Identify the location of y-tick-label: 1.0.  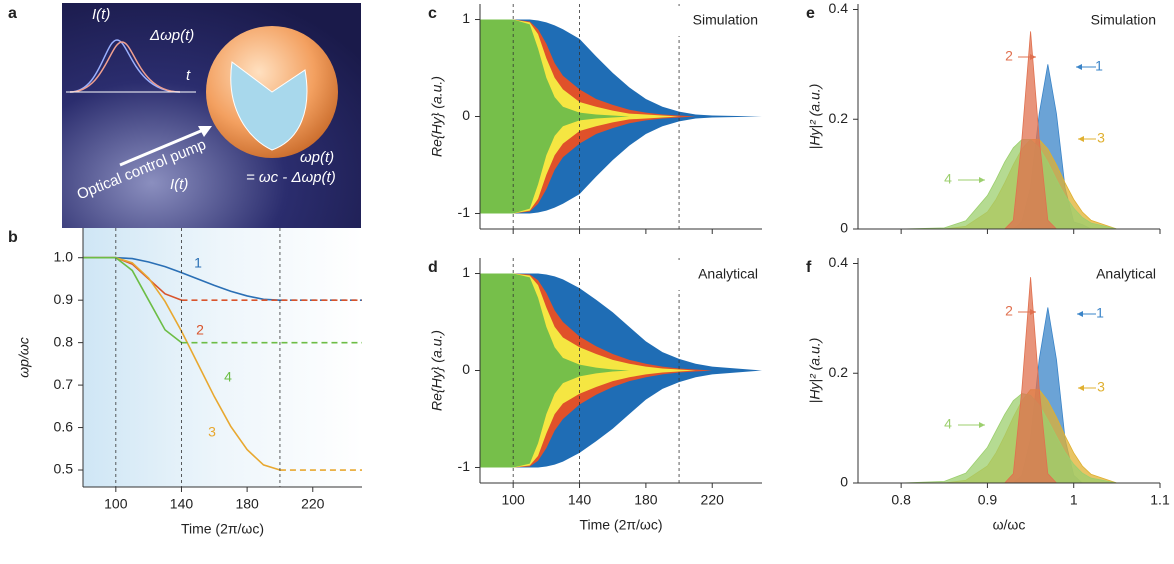
(64, 256).